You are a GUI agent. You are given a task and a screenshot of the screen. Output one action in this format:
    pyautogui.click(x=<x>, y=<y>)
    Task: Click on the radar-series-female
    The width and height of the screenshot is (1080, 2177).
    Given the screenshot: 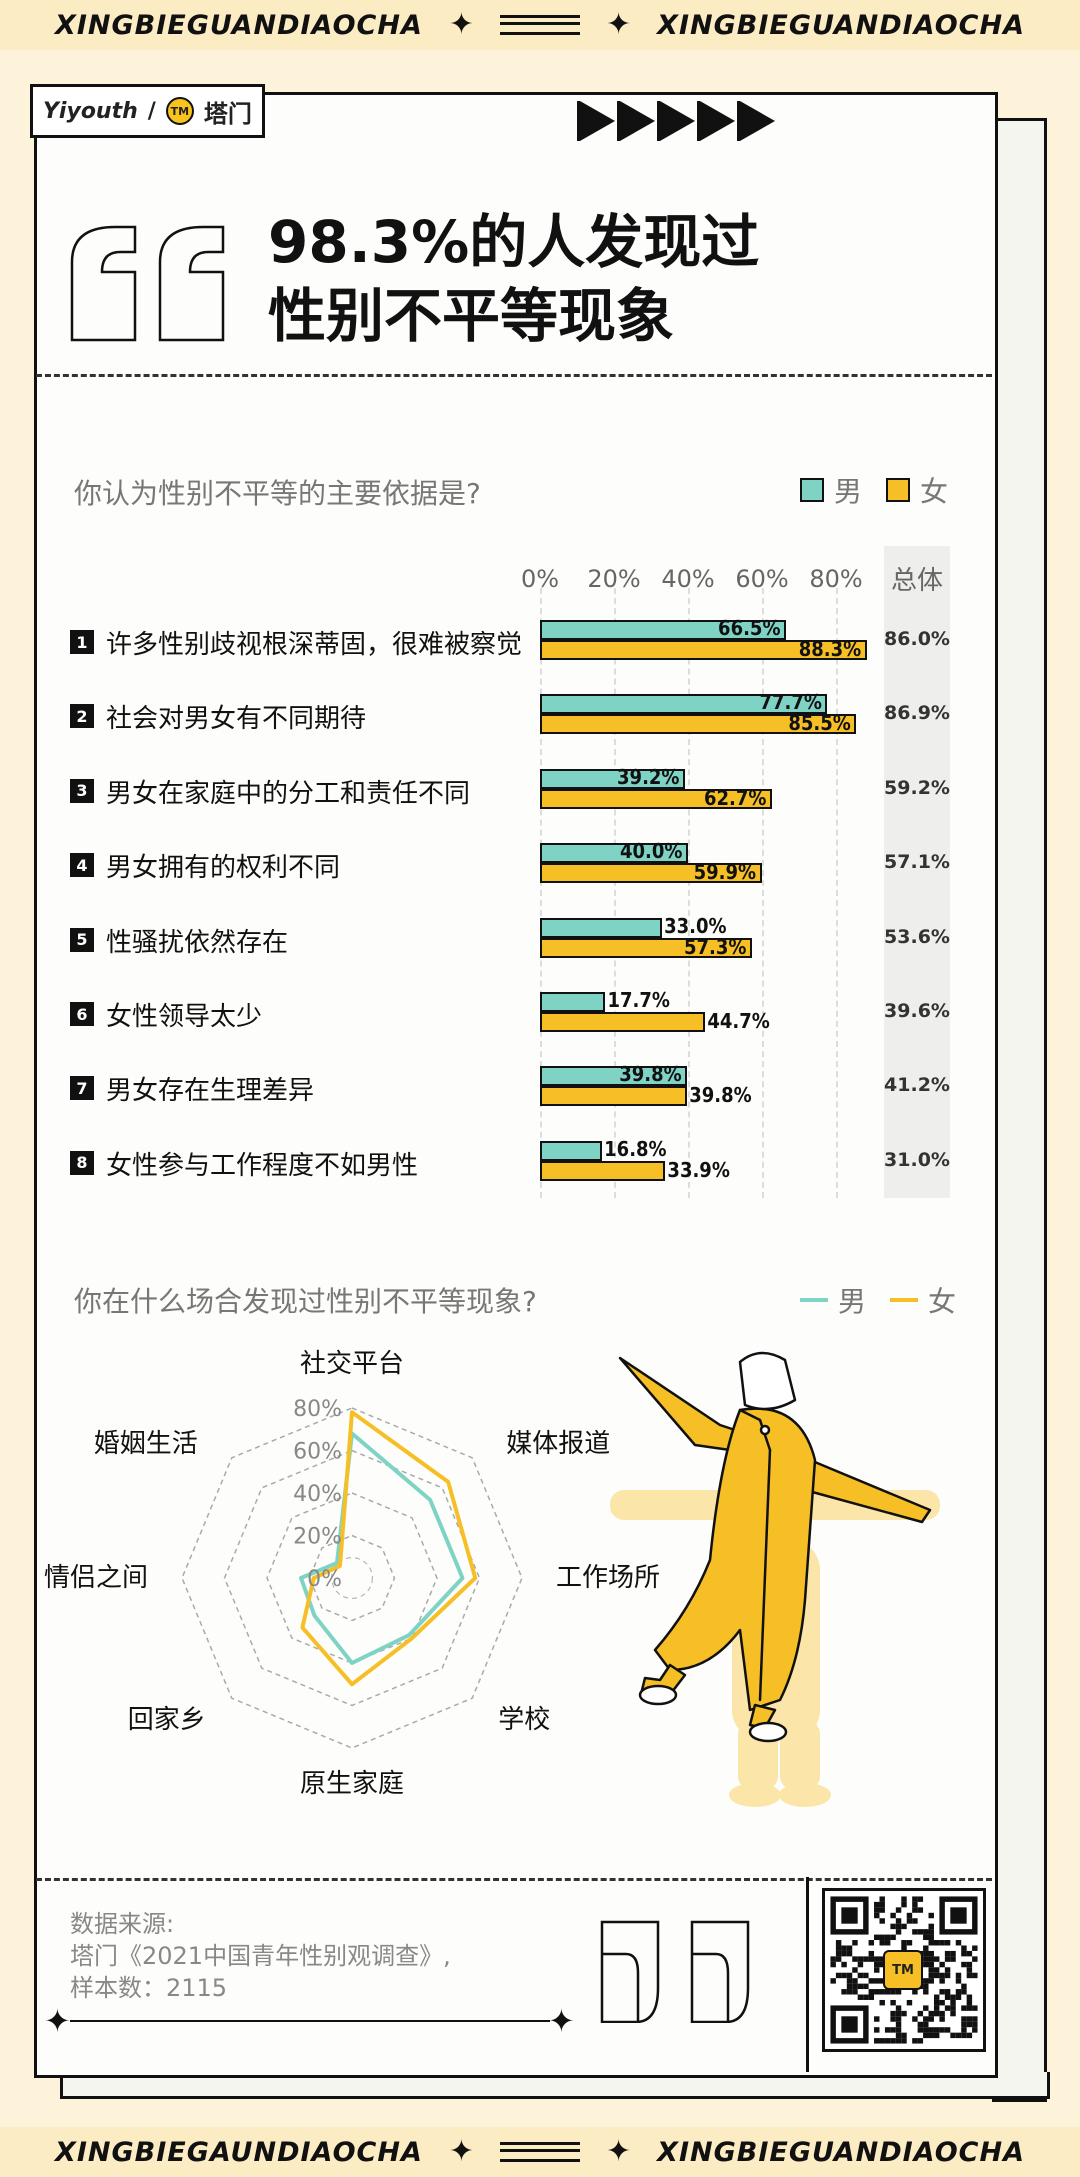 What is the action you would take?
    pyautogui.click(x=389, y=1548)
    